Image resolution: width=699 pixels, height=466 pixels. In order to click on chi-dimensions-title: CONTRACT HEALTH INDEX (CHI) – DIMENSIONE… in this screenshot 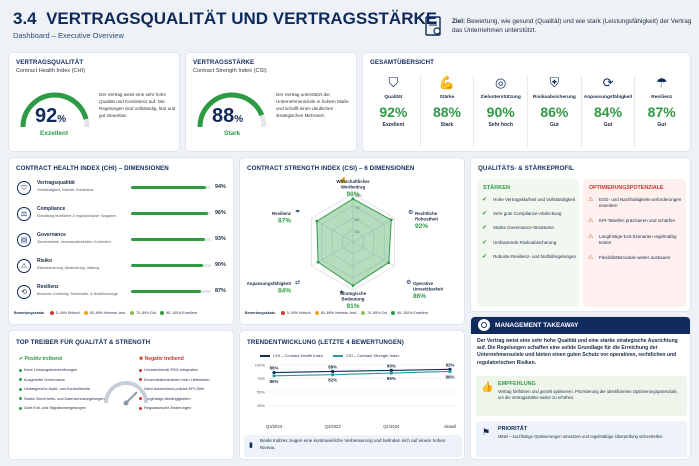, I will do `click(92, 168)`.